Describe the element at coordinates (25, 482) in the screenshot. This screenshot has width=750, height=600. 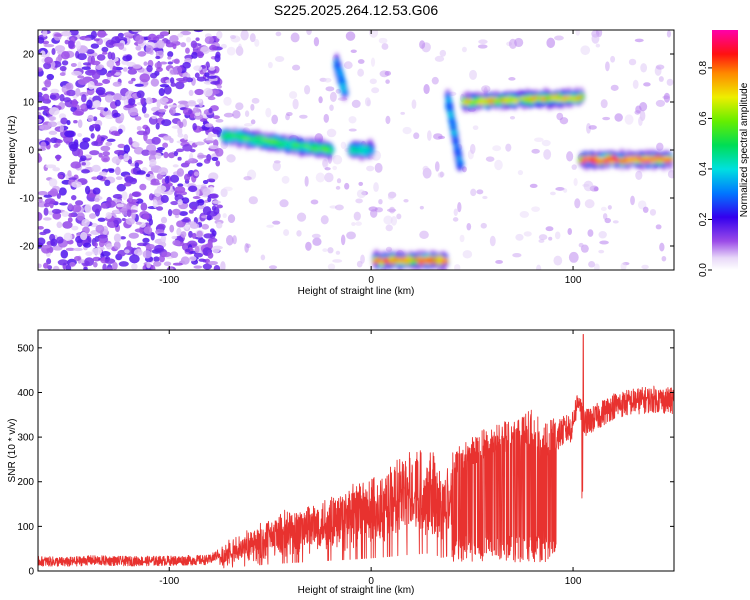
I see `bot-ytick-label-2: 200` at that location.